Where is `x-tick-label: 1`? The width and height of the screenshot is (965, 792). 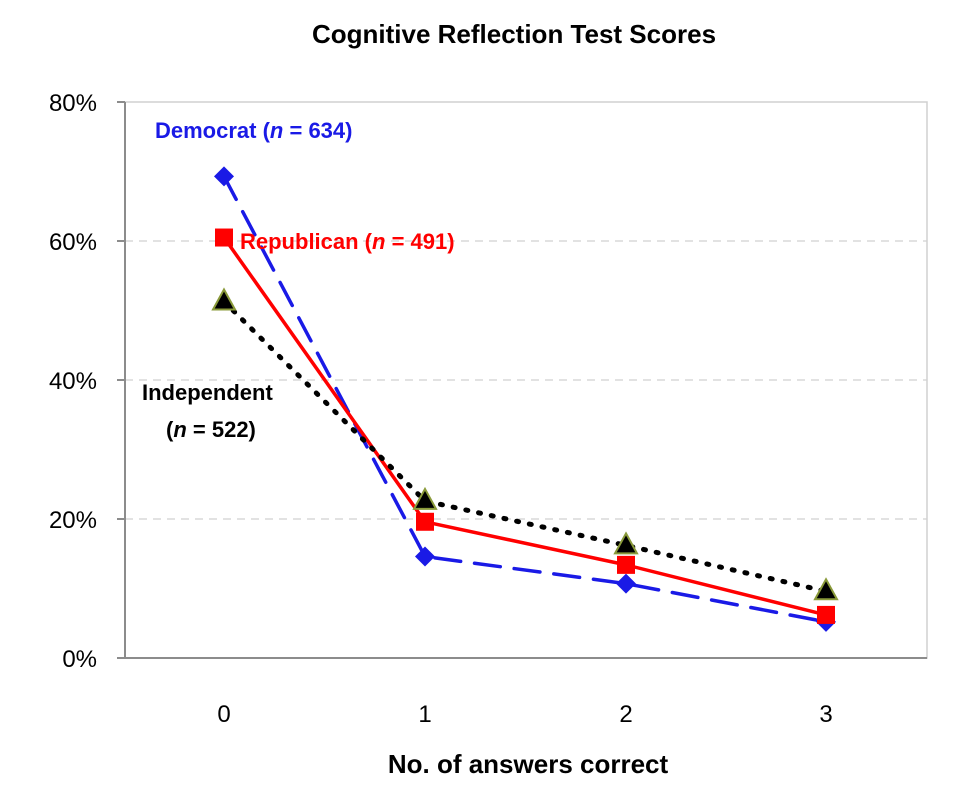
x-tick-label: 1 is located at coordinates (424, 714).